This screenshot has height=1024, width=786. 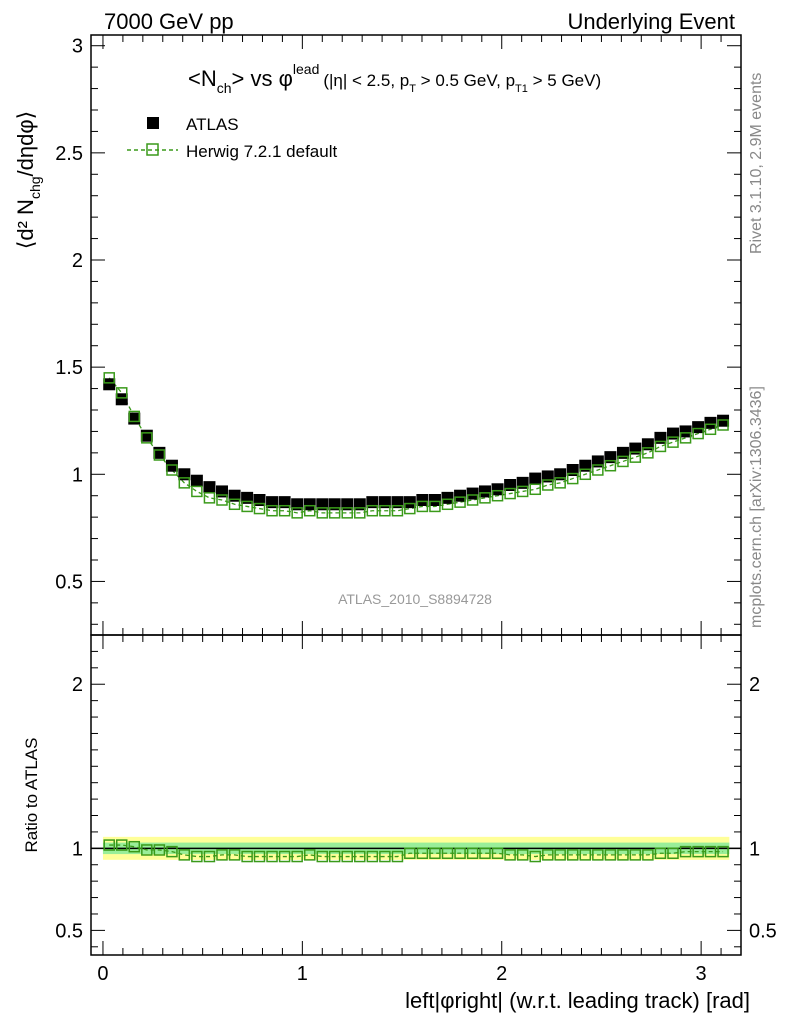 I want to click on x-tick-label: 1, so click(x=302, y=974).